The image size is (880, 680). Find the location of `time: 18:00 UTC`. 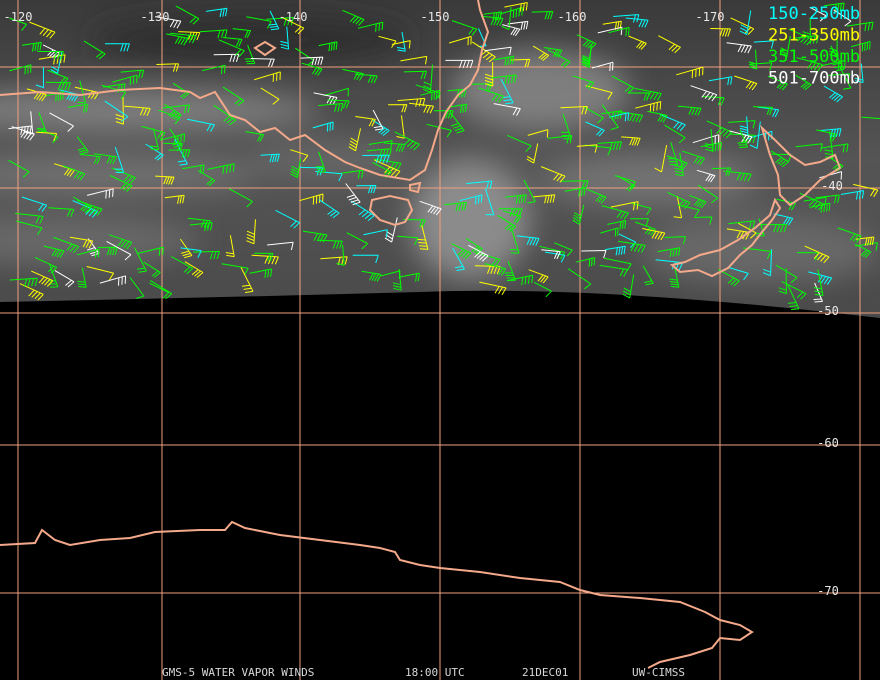

time: 18:00 UTC is located at coordinates (435, 672).